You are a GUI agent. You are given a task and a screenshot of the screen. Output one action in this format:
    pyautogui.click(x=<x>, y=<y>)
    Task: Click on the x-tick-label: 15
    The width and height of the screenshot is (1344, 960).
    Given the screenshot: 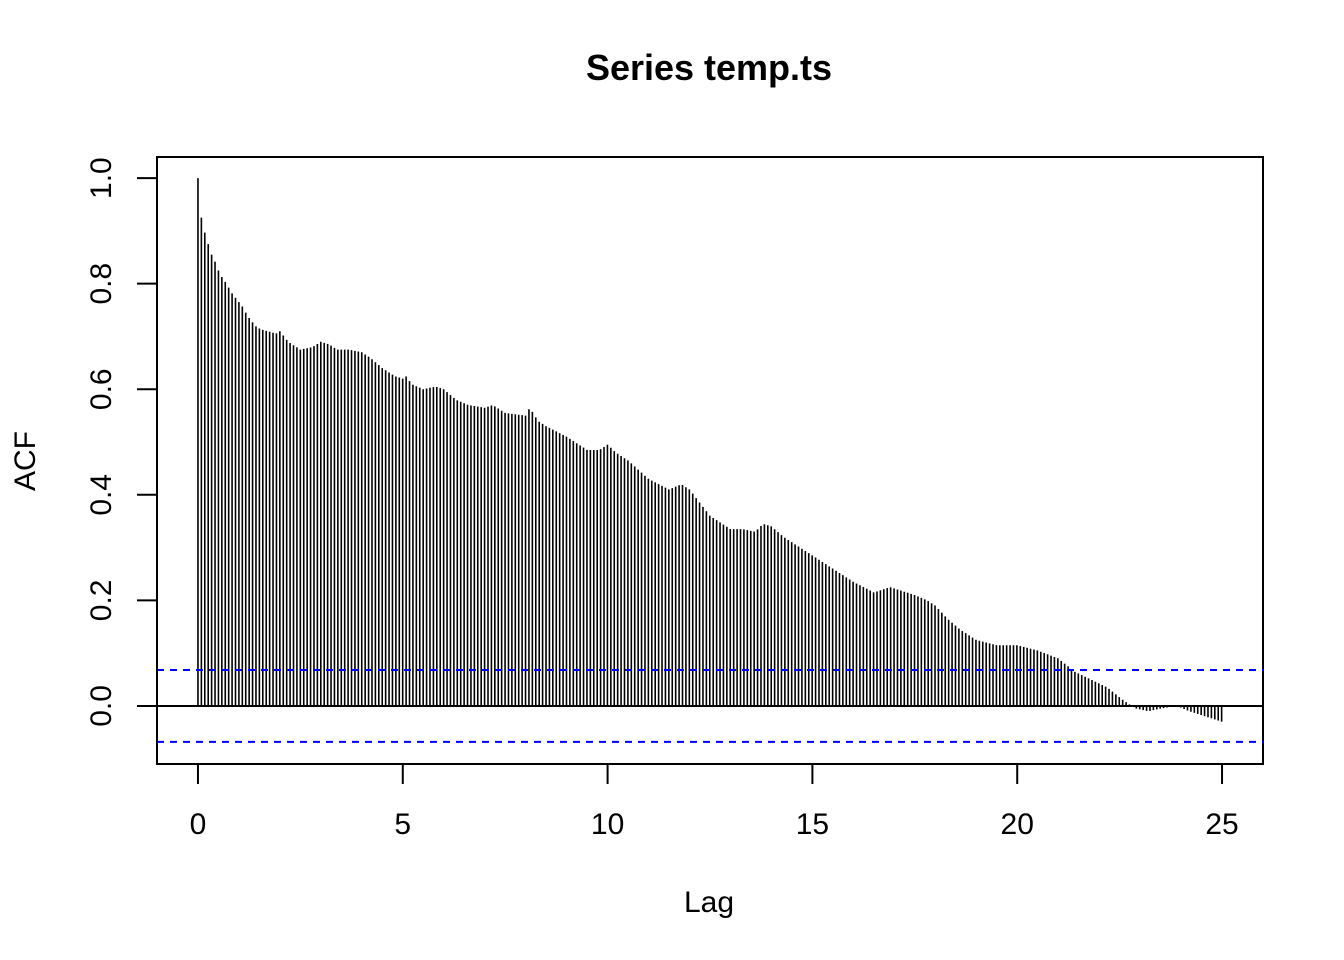 What is the action you would take?
    pyautogui.click(x=812, y=824)
    